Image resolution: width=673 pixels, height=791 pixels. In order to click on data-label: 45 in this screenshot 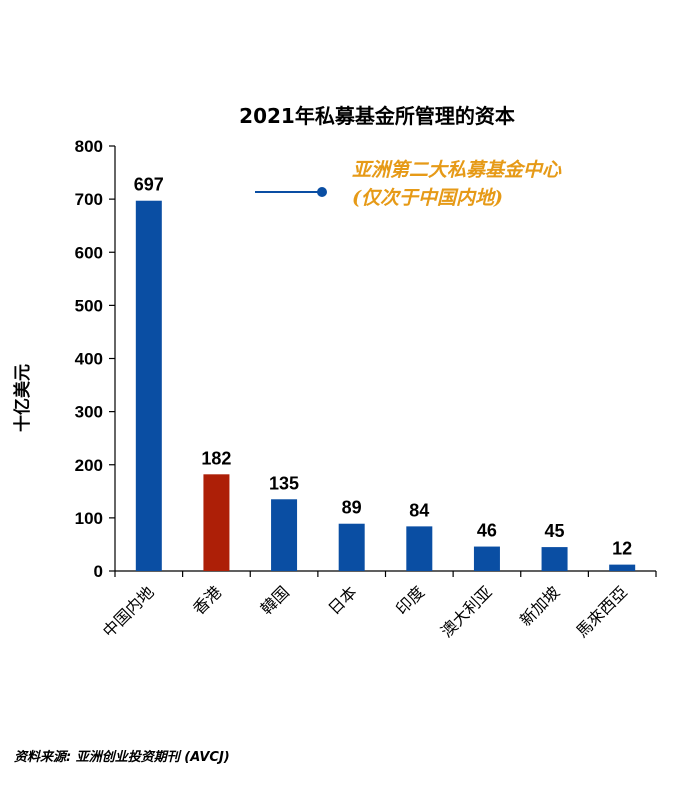, I will do `click(555, 531)`.